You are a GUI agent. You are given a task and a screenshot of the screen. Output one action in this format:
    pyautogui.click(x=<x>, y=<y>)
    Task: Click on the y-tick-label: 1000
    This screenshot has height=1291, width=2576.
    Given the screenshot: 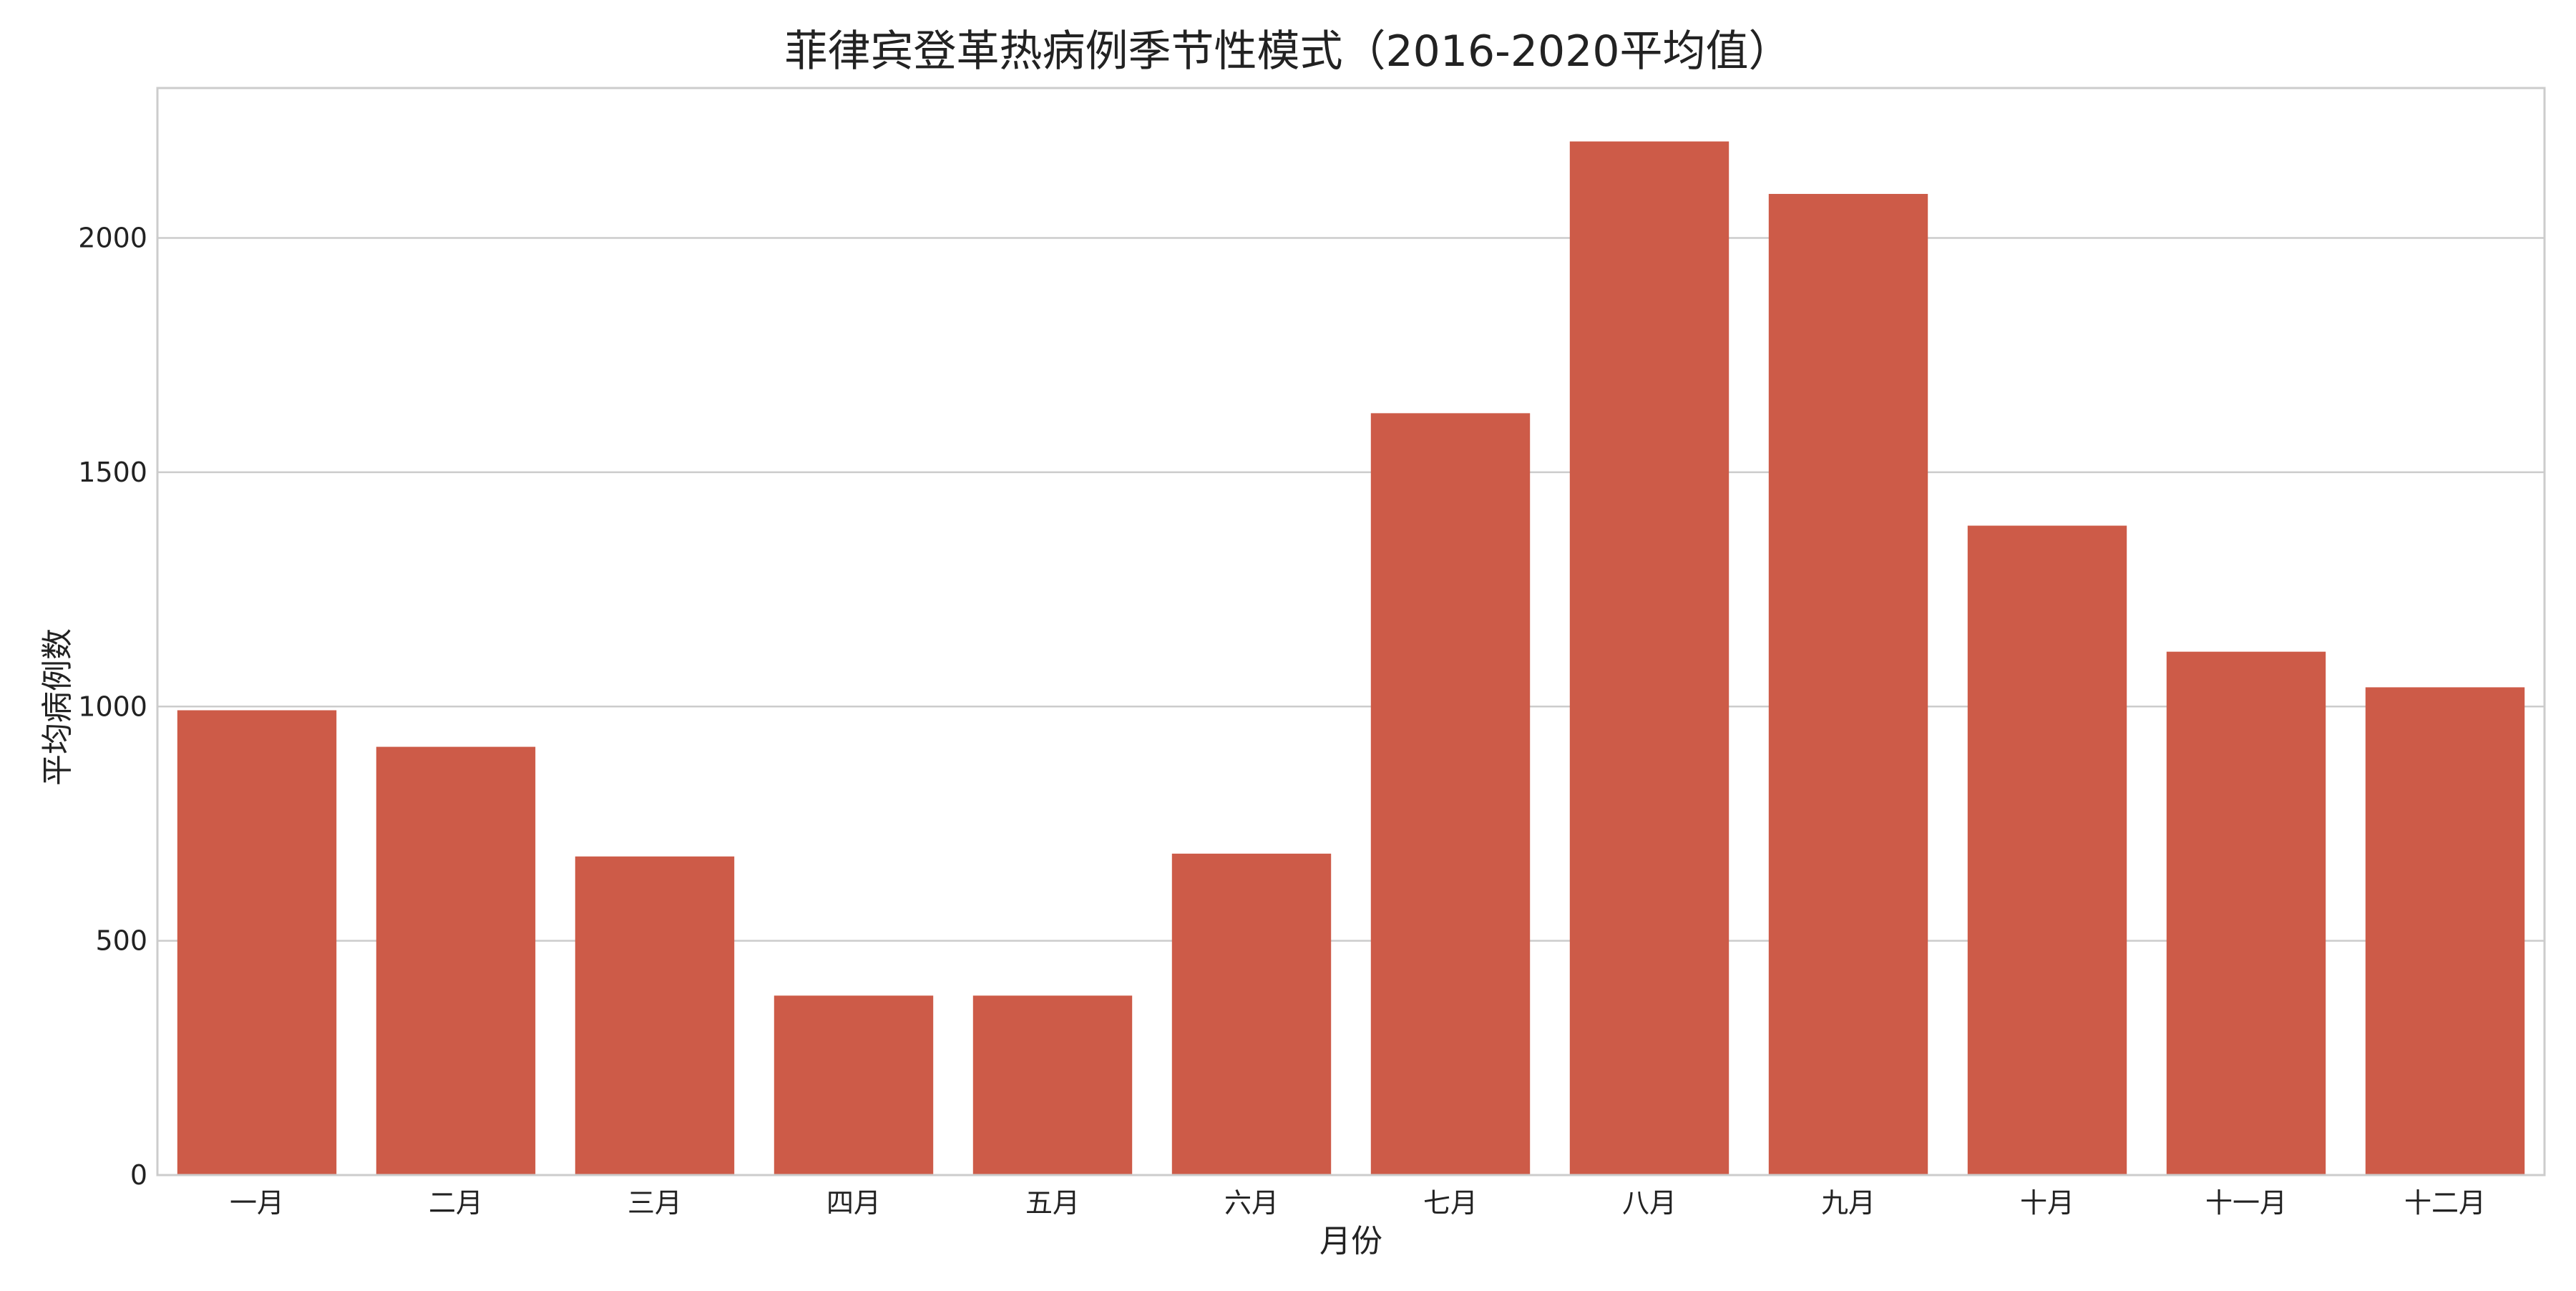 What is the action you would take?
    pyautogui.click(x=112, y=706)
    